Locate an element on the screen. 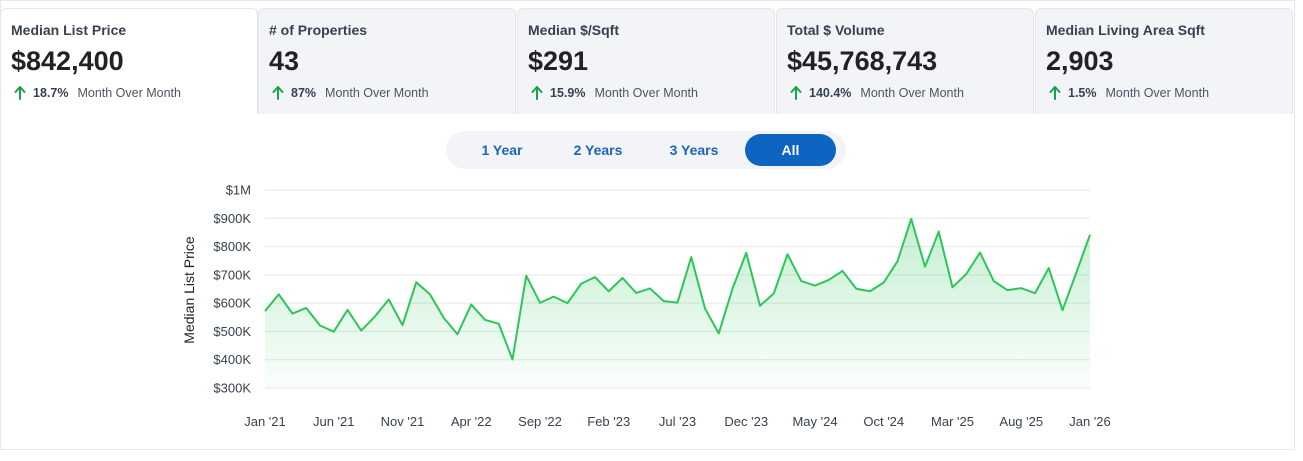  stat-value: $842,400 is located at coordinates (67, 61).